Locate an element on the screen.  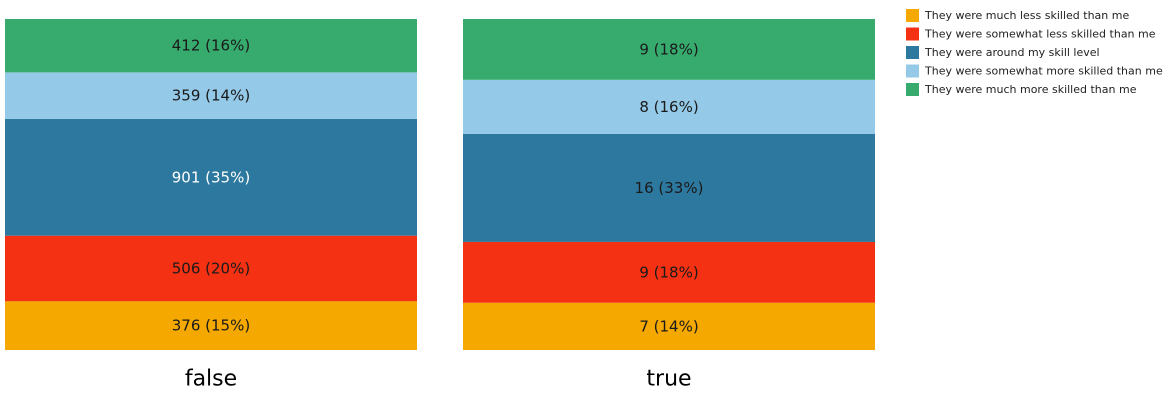
category-label-false: false is located at coordinates (211, 379).